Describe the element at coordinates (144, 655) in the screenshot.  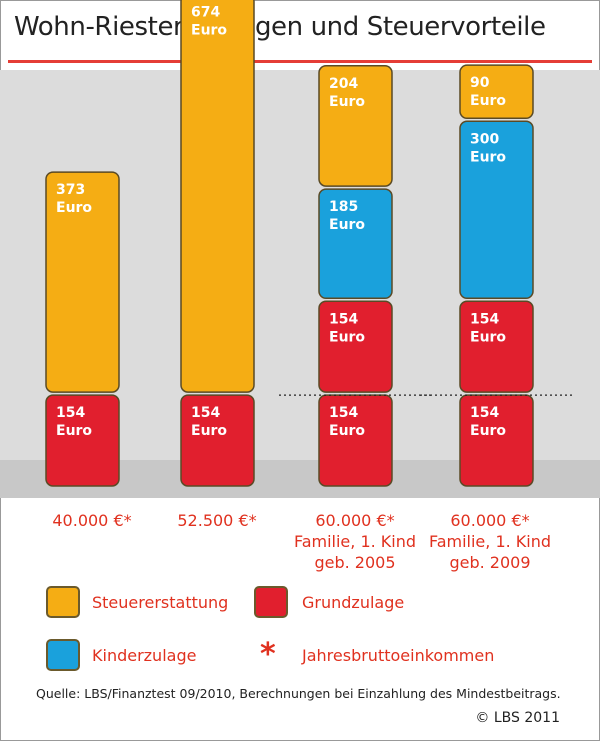
I see `legend-label-kinderzulage: Kinderzulage` at that location.